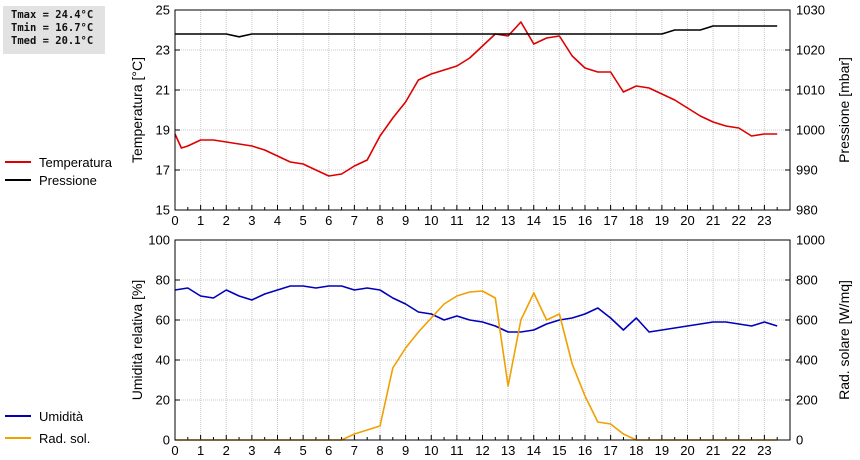 Image resolution: width=860 pixels, height=460 pixels. I want to click on legend-top: Temperatura Pressione, so click(58, 171).